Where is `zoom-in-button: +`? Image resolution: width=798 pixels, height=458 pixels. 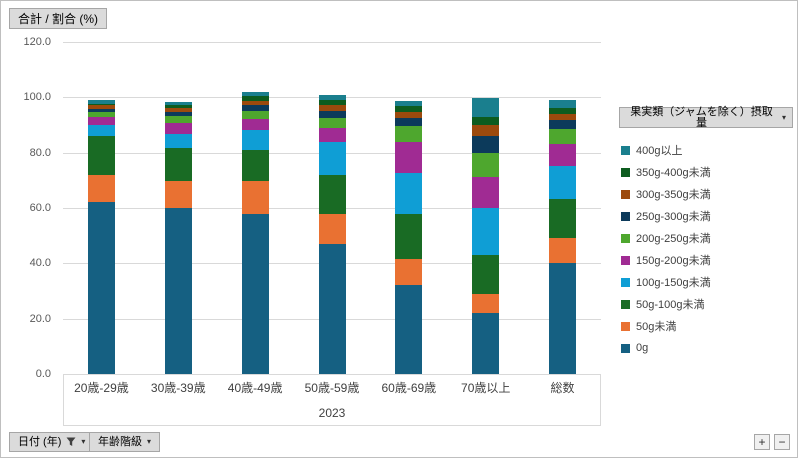 zoom-in-button: + is located at coordinates (762, 442).